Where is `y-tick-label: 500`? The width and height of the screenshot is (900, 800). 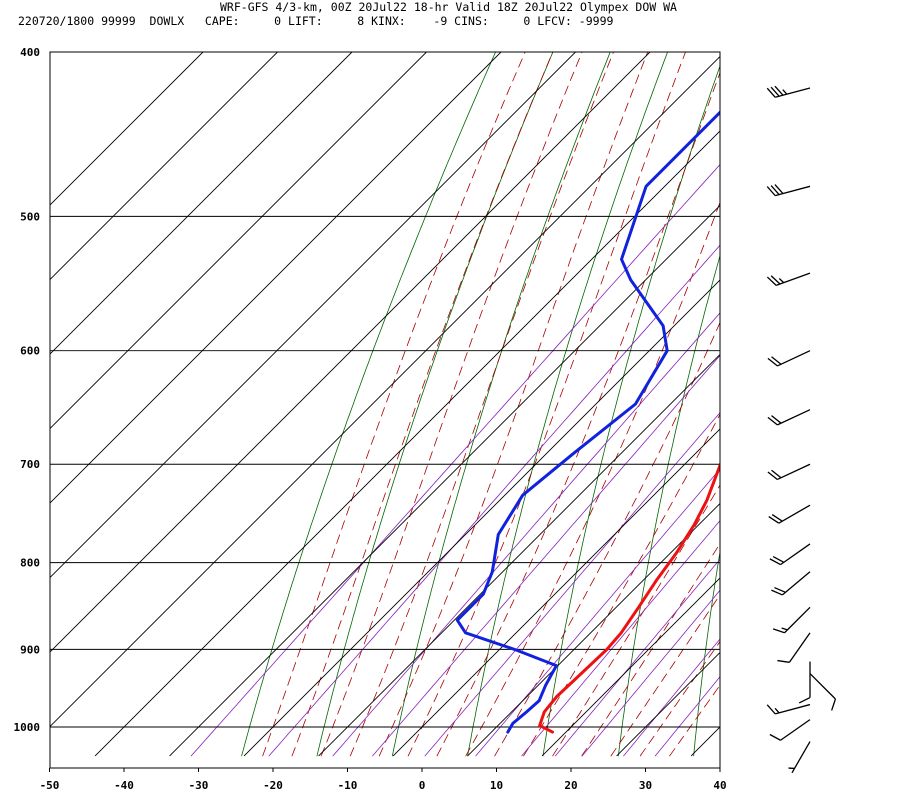
y-tick-label: 500 is located at coordinates (30, 216).